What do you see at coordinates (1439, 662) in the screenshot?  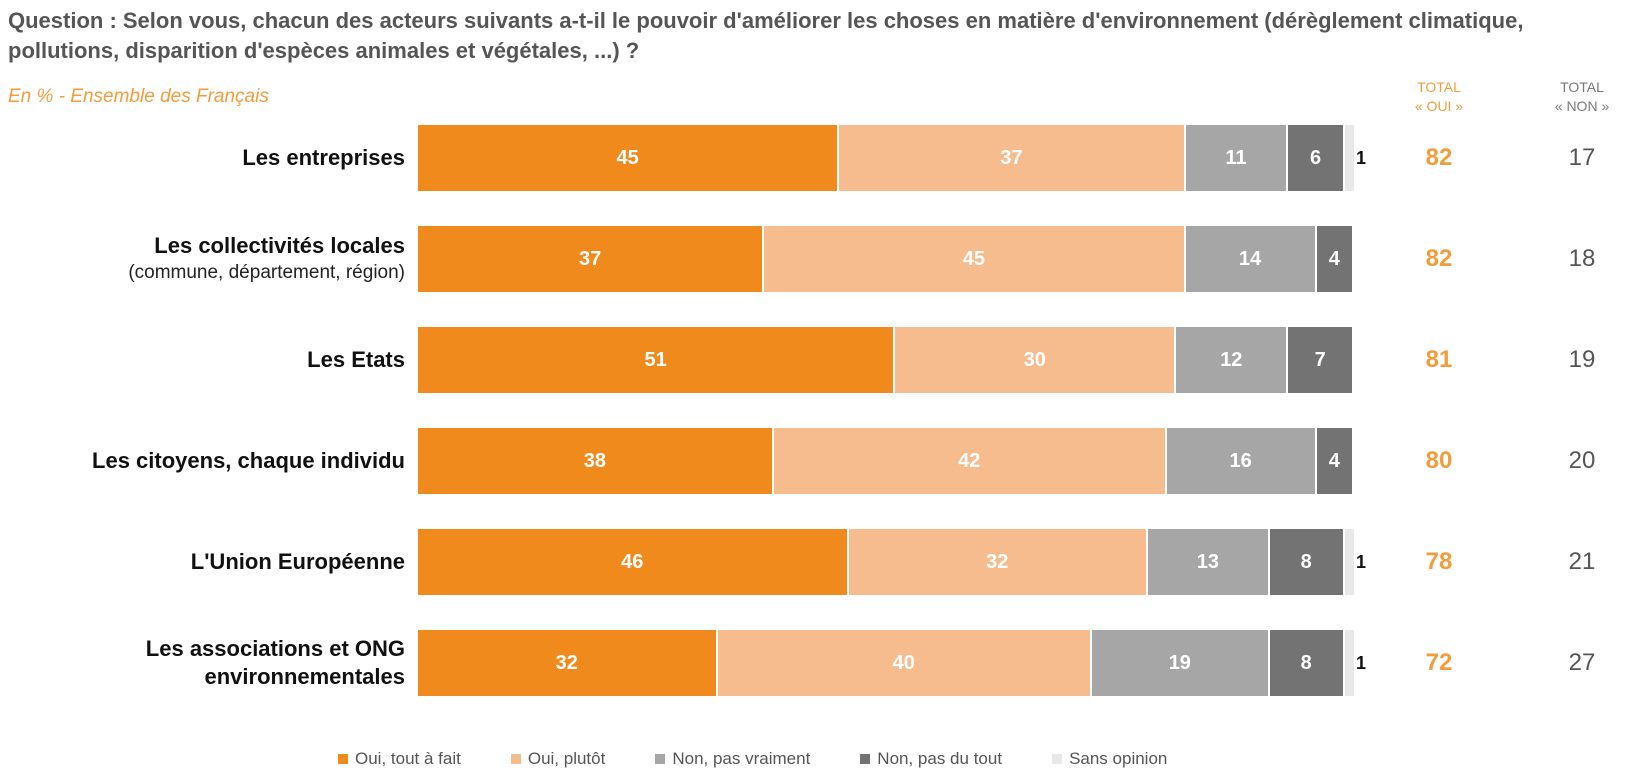 I see `total-oui-value: 72` at bounding box center [1439, 662].